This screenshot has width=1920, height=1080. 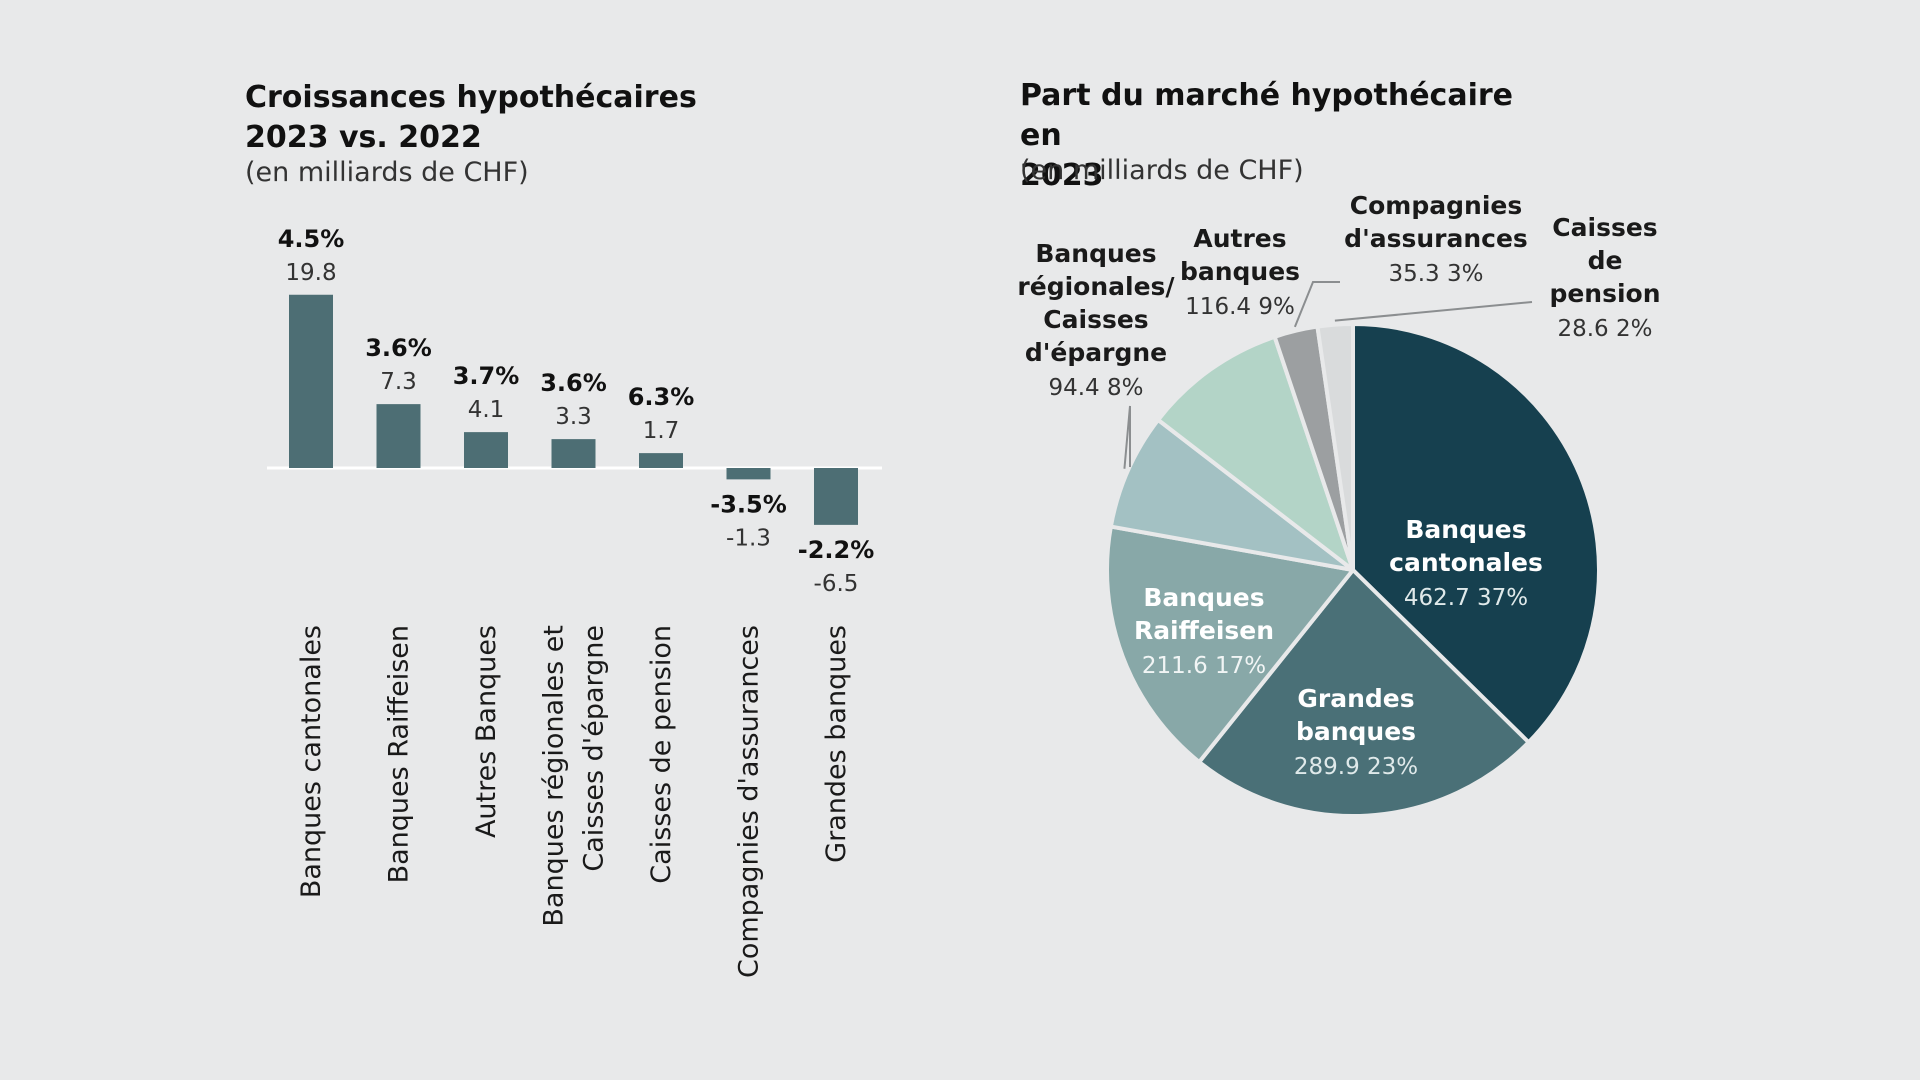 I want to click on bar-chart-title-line2: 2023 vs. 2022, so click(x=363, y=137).